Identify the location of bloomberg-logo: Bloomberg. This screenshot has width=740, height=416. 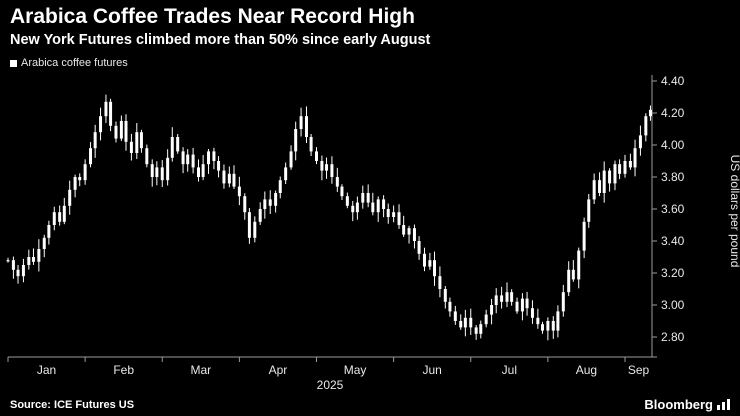
(687, 404).